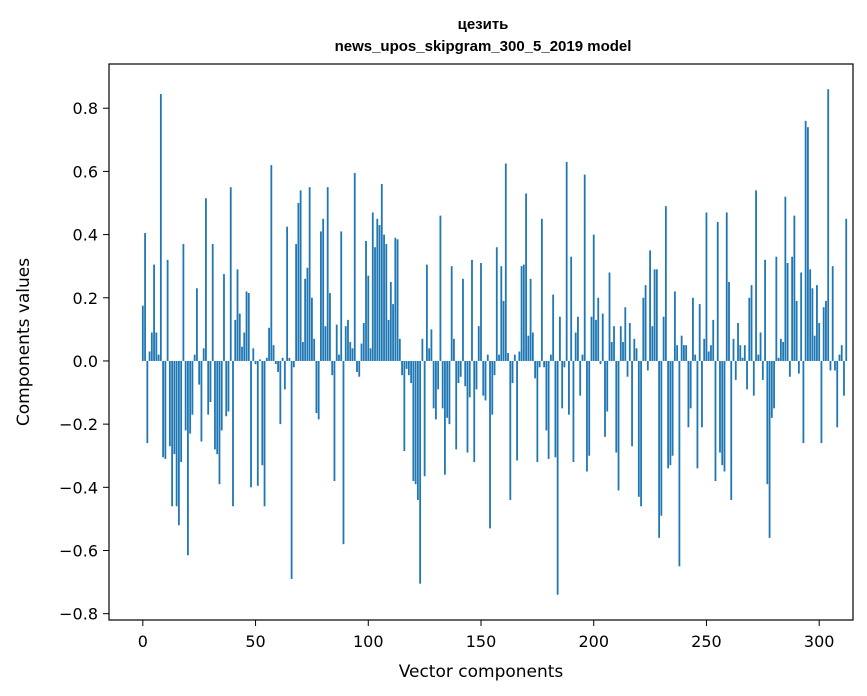  Describe the element at coordinates (481, 672) in the screenshot. I see `x-axis-label: Vector components` at that location.